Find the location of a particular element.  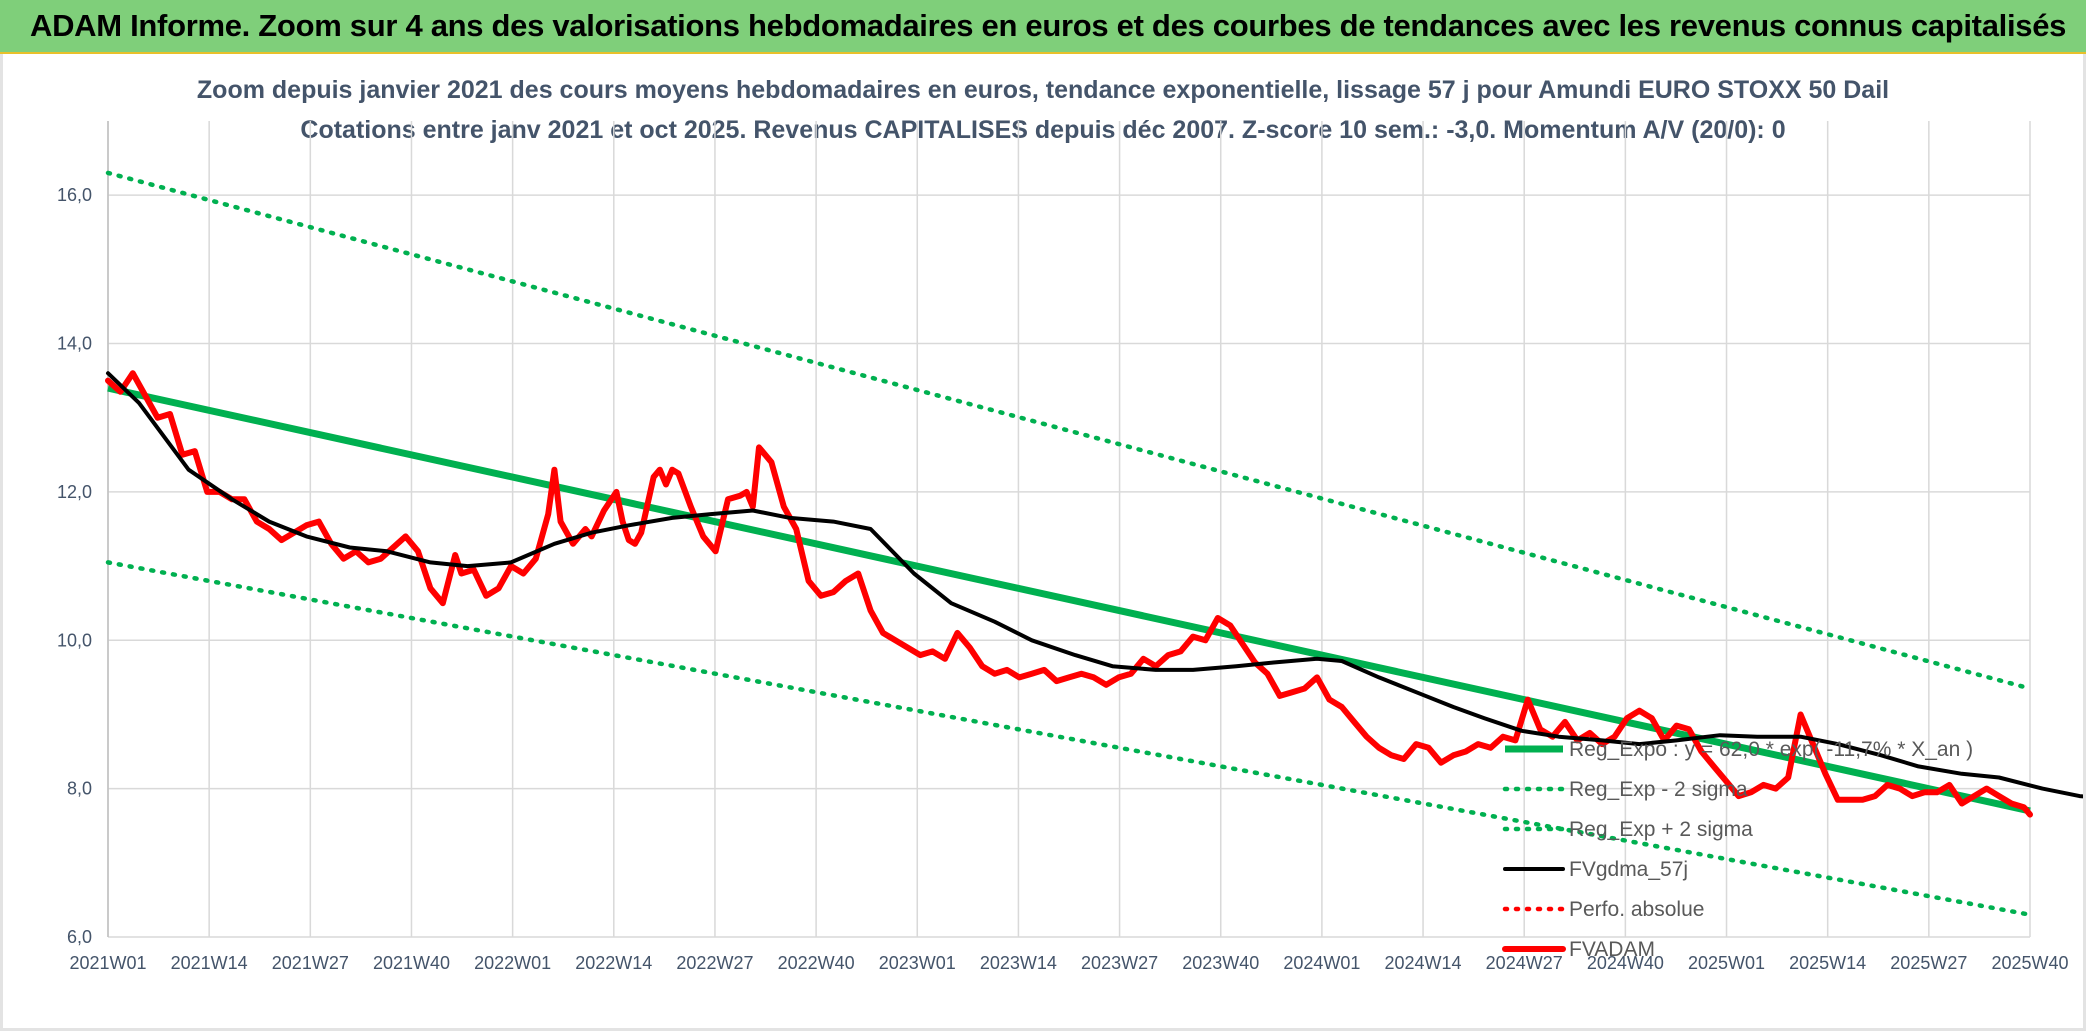

x-tick-label: 2023W27 is located at coordinates (1119, 963).